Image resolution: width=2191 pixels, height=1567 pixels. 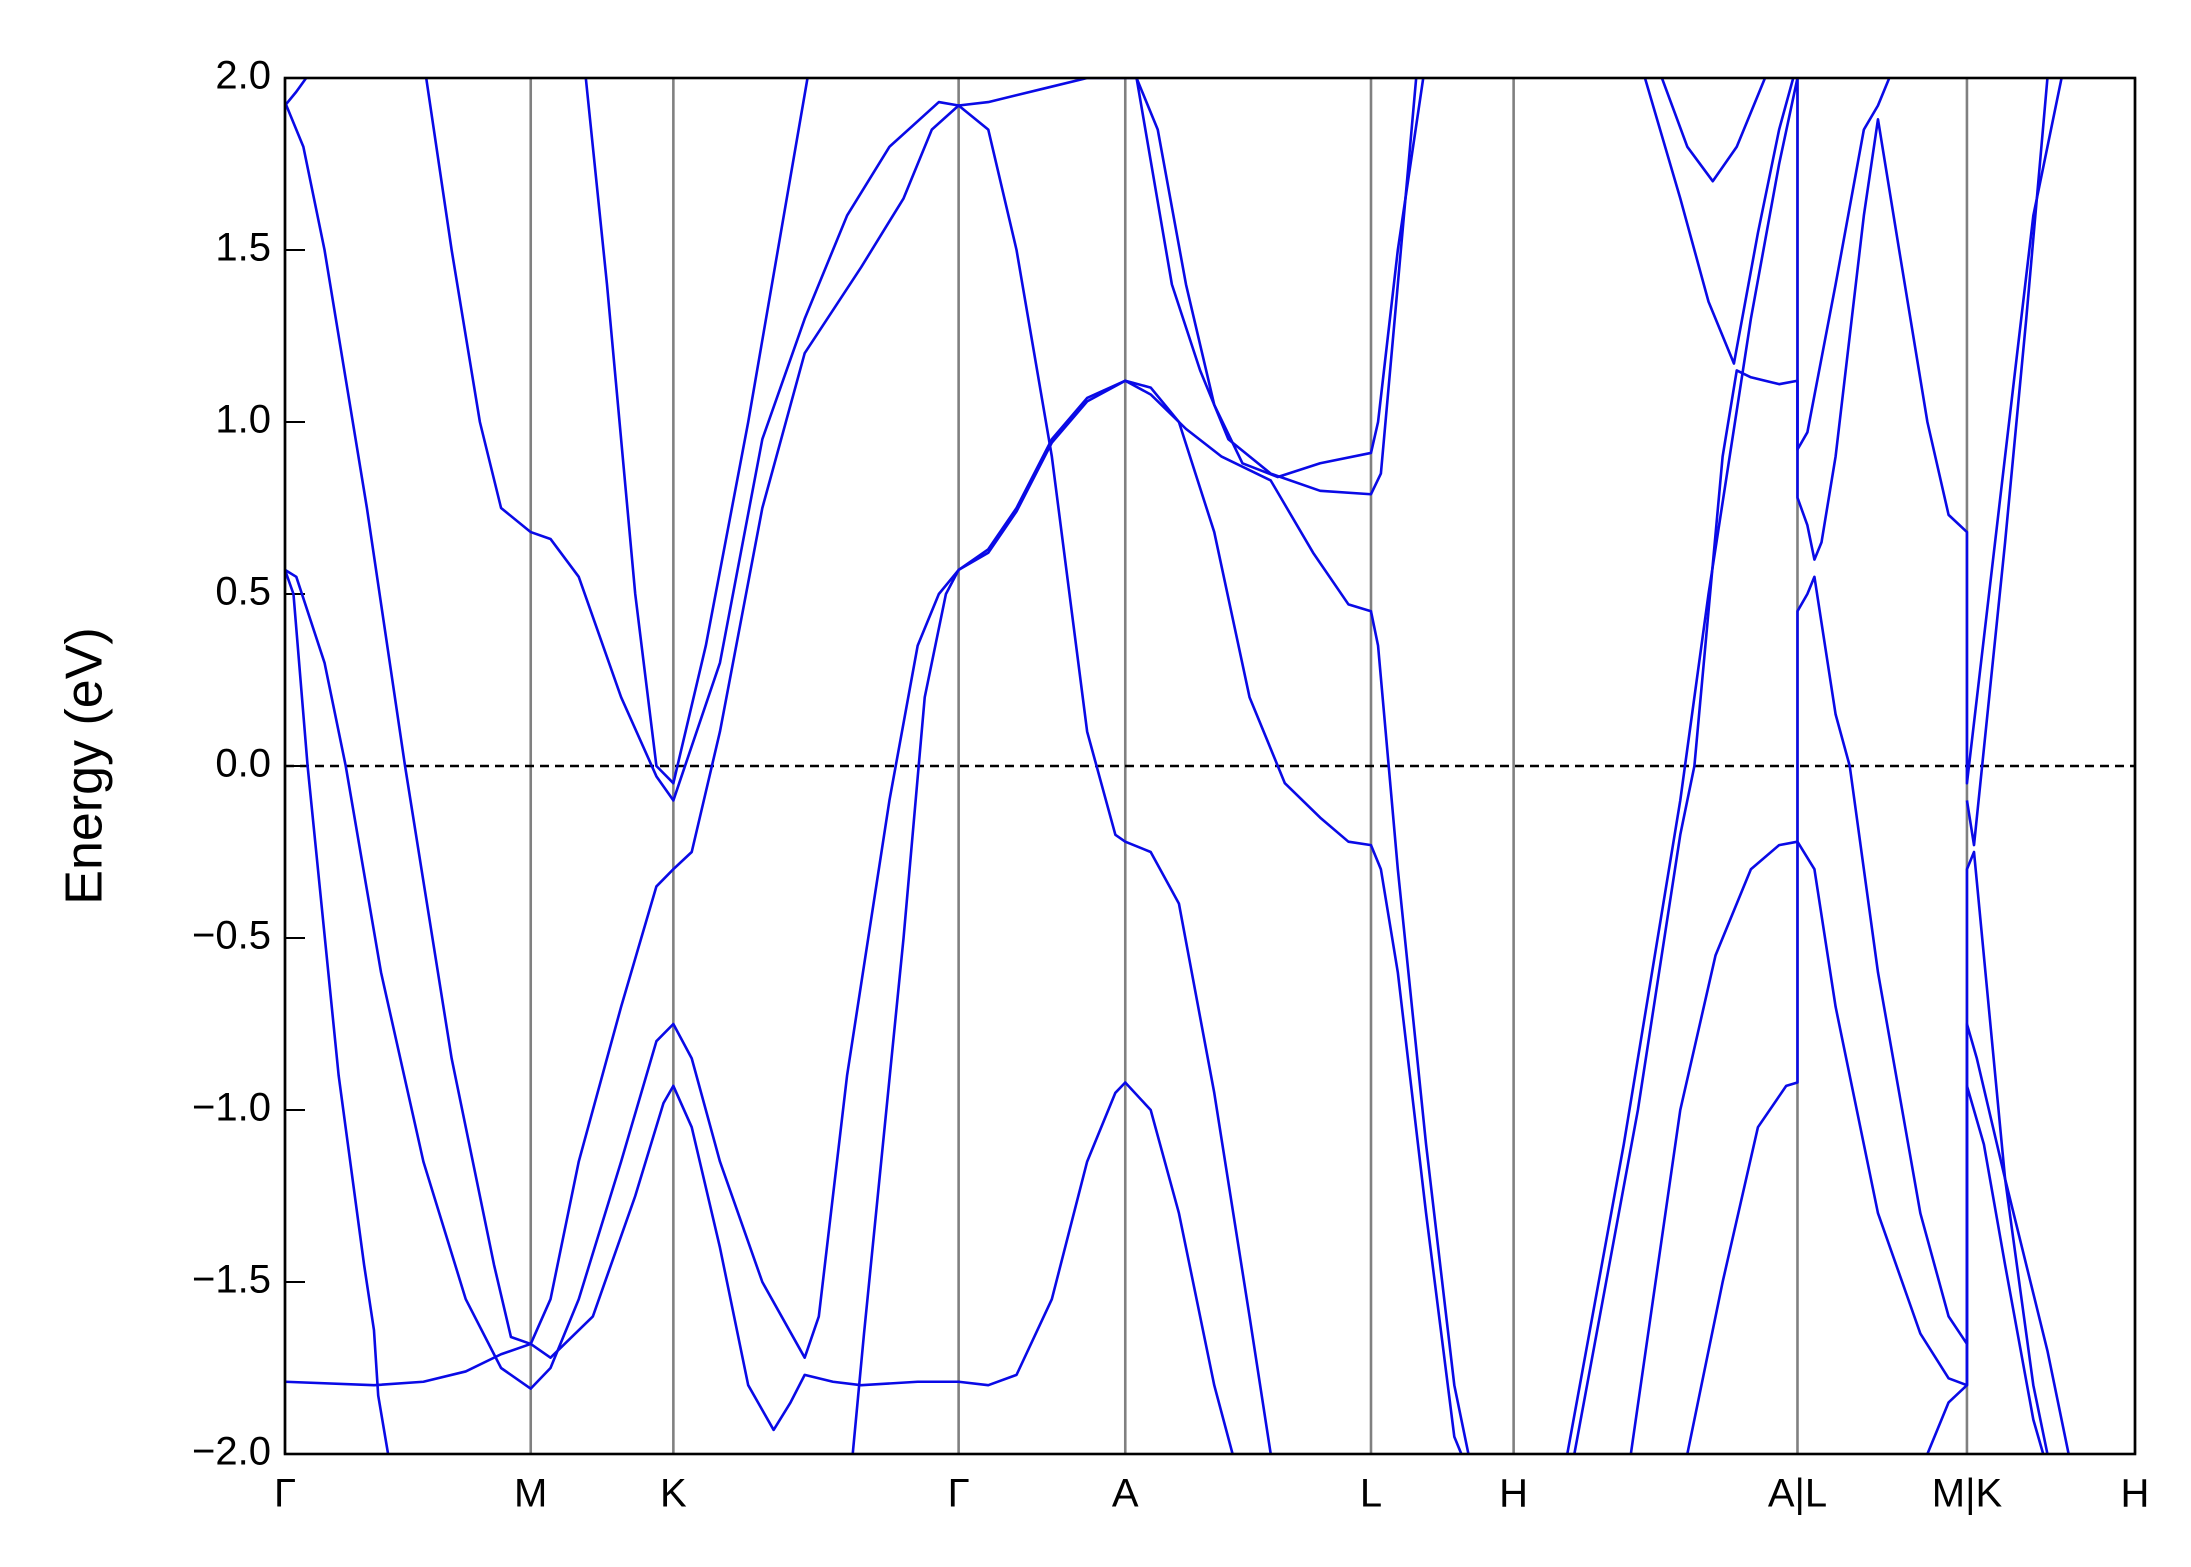 I want to click on y-tick-label: −0.5, so click(x=231, y=936).